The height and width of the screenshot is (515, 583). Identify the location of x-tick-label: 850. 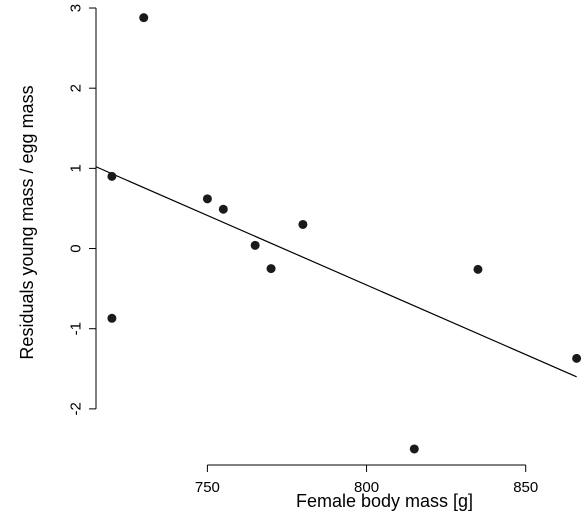
(525, 487).